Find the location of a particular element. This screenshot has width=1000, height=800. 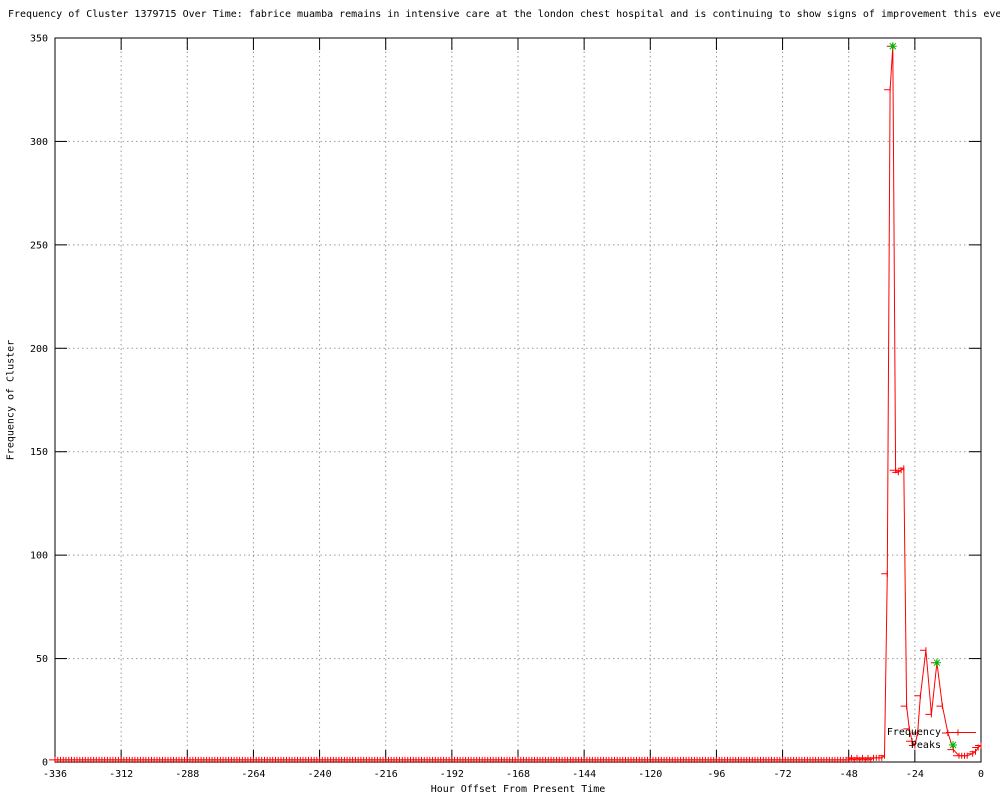

x-tick-label: -240 is located at coordinates (320, 774).